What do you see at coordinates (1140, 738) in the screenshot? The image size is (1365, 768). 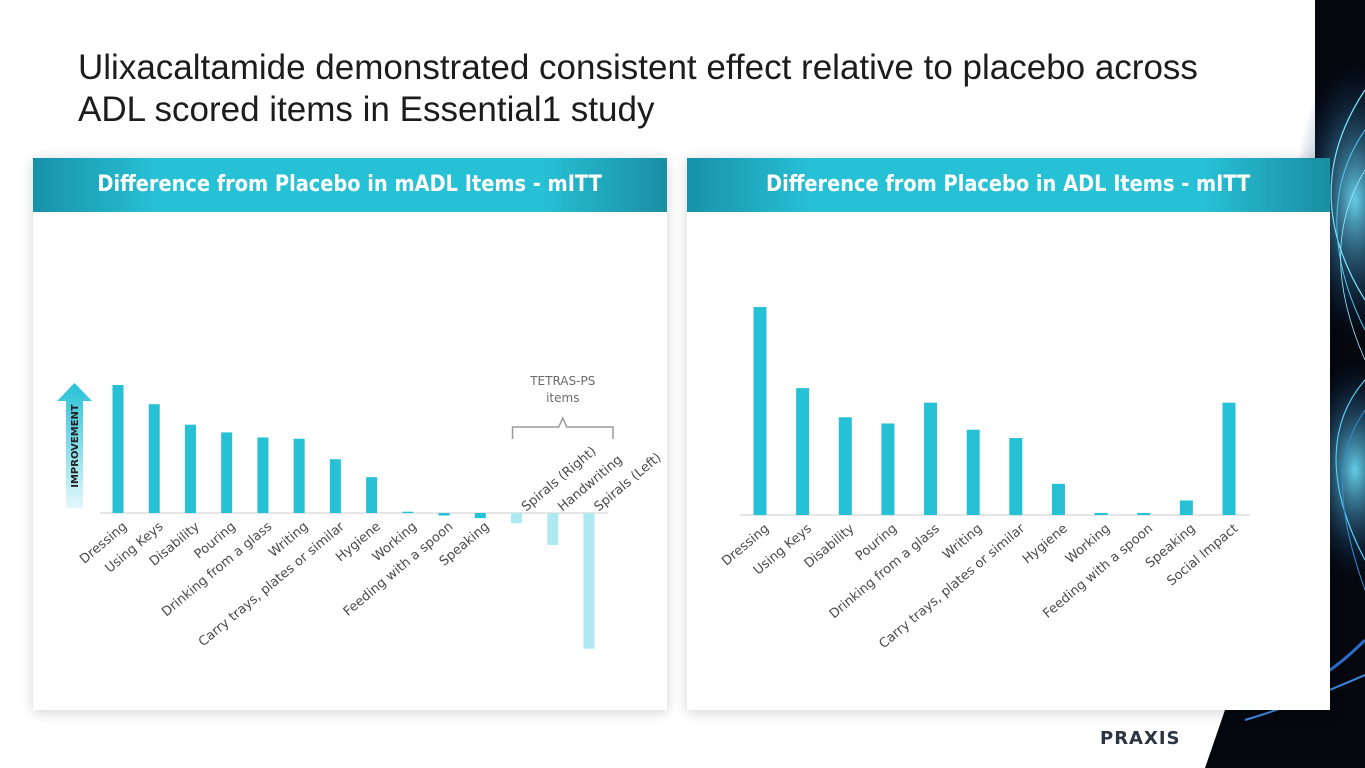 I see `praxis-logo: PRAXIS` at bounding box center [1140, 738].